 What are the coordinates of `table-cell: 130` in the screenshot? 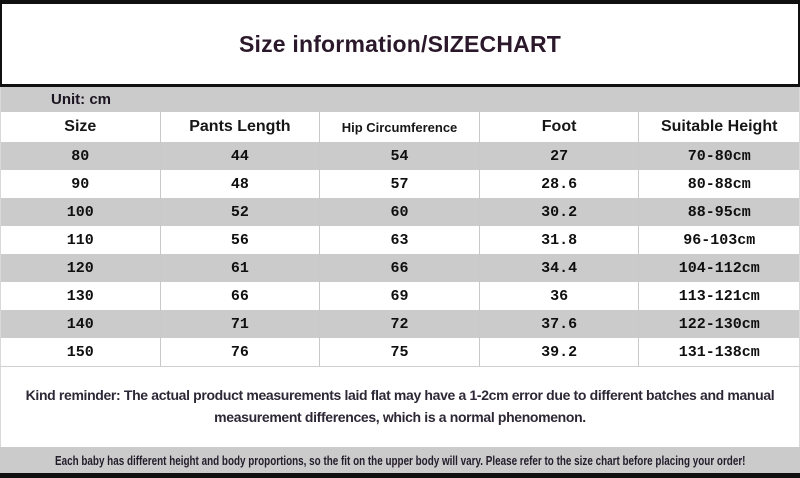 It's located at (81, 296).